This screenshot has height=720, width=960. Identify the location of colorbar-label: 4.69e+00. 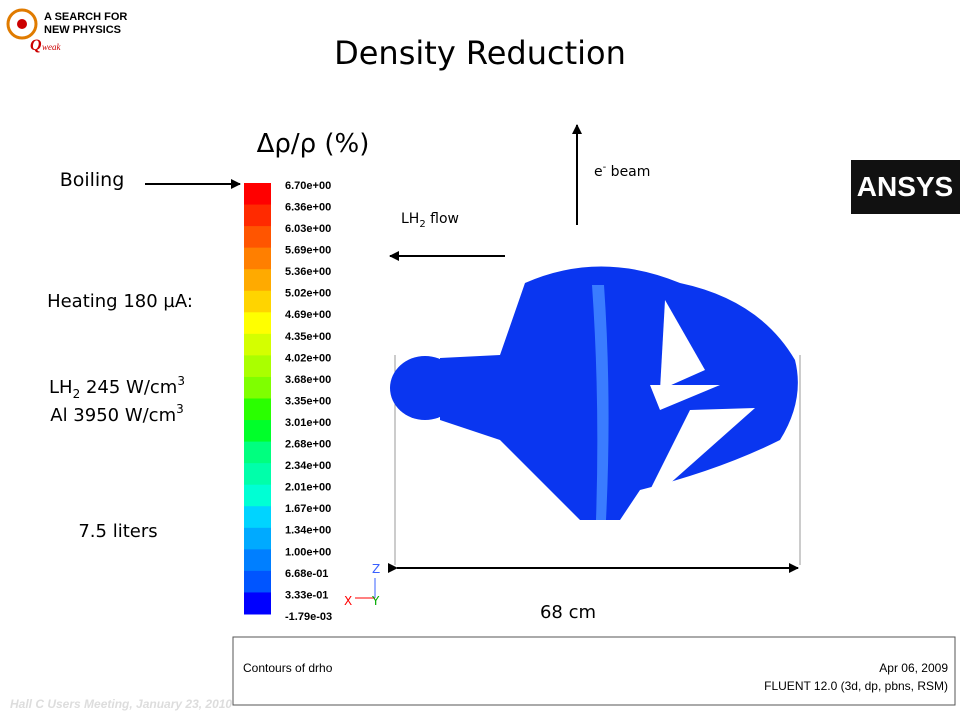
(308, 315).